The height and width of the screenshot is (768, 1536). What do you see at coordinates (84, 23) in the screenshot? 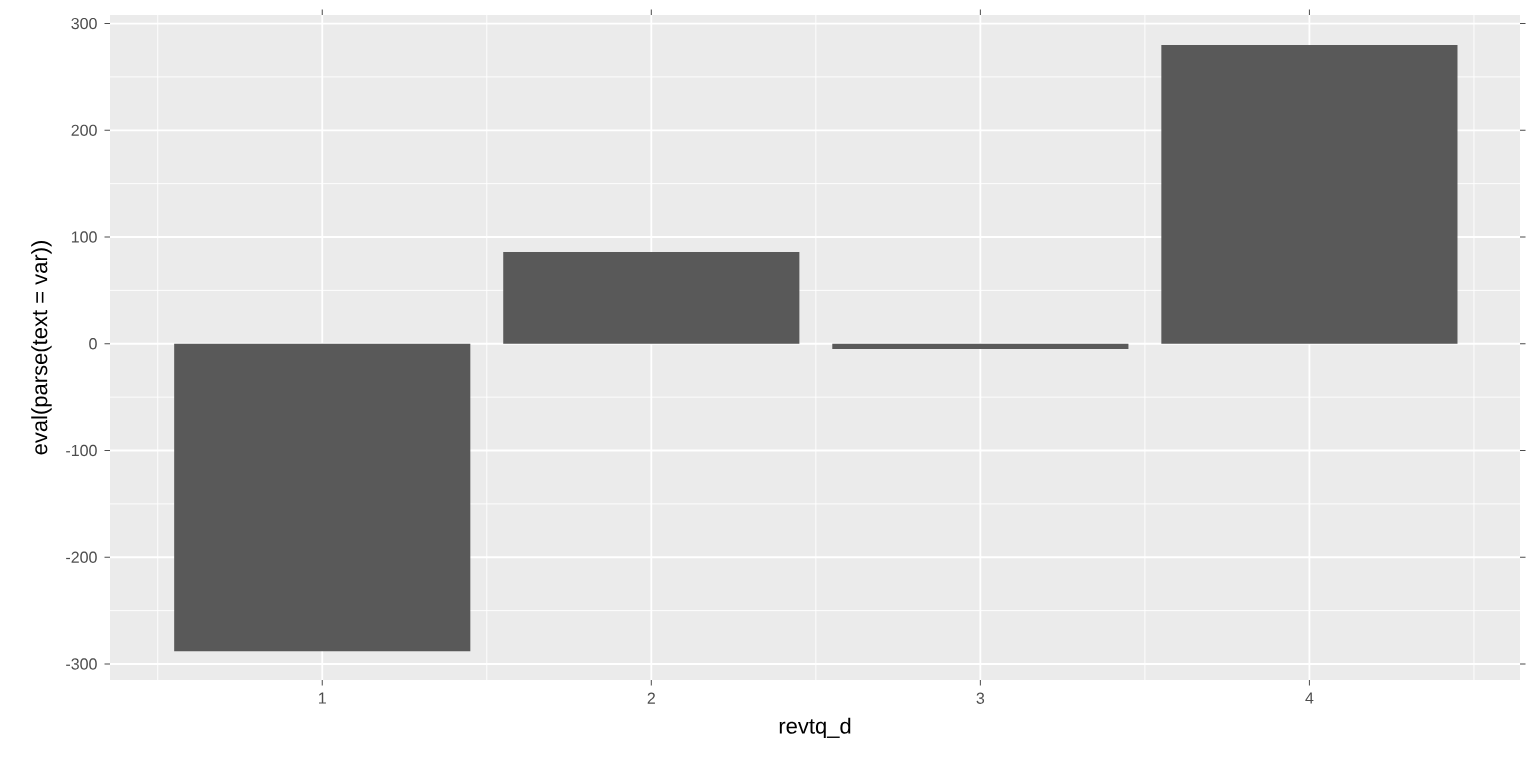
I see `y-tick-label: 300` at bounding box center [84, 23].